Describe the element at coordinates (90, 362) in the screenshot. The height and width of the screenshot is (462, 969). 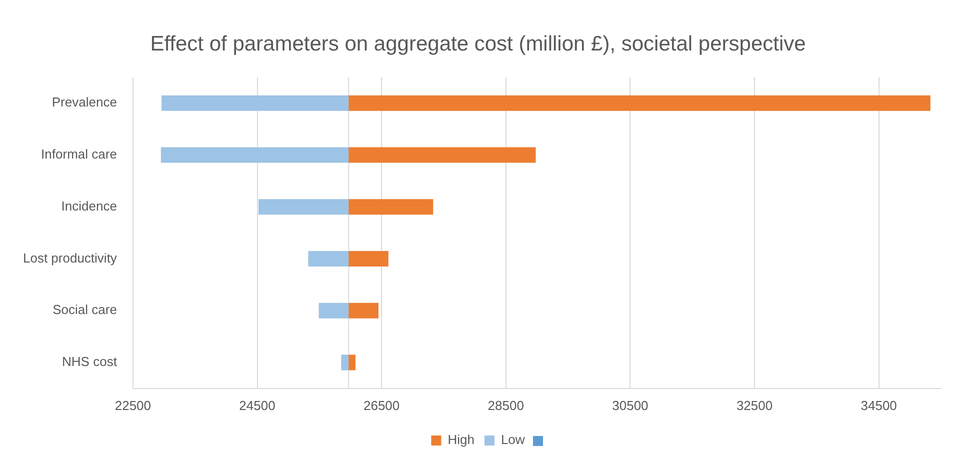
I see `y-tick-label: NHS cost` at that location.